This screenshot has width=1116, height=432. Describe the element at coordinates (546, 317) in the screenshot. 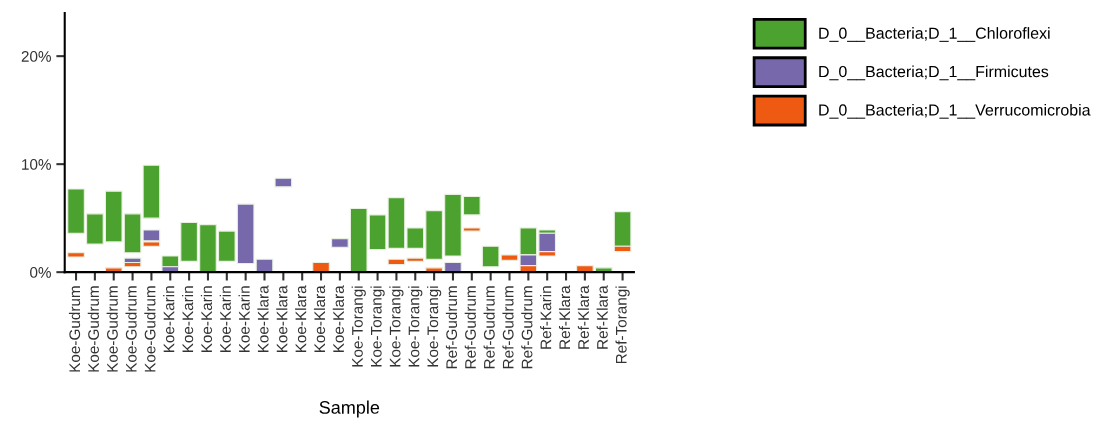

I see `x-tick-label: Ref-Karin` at that location.